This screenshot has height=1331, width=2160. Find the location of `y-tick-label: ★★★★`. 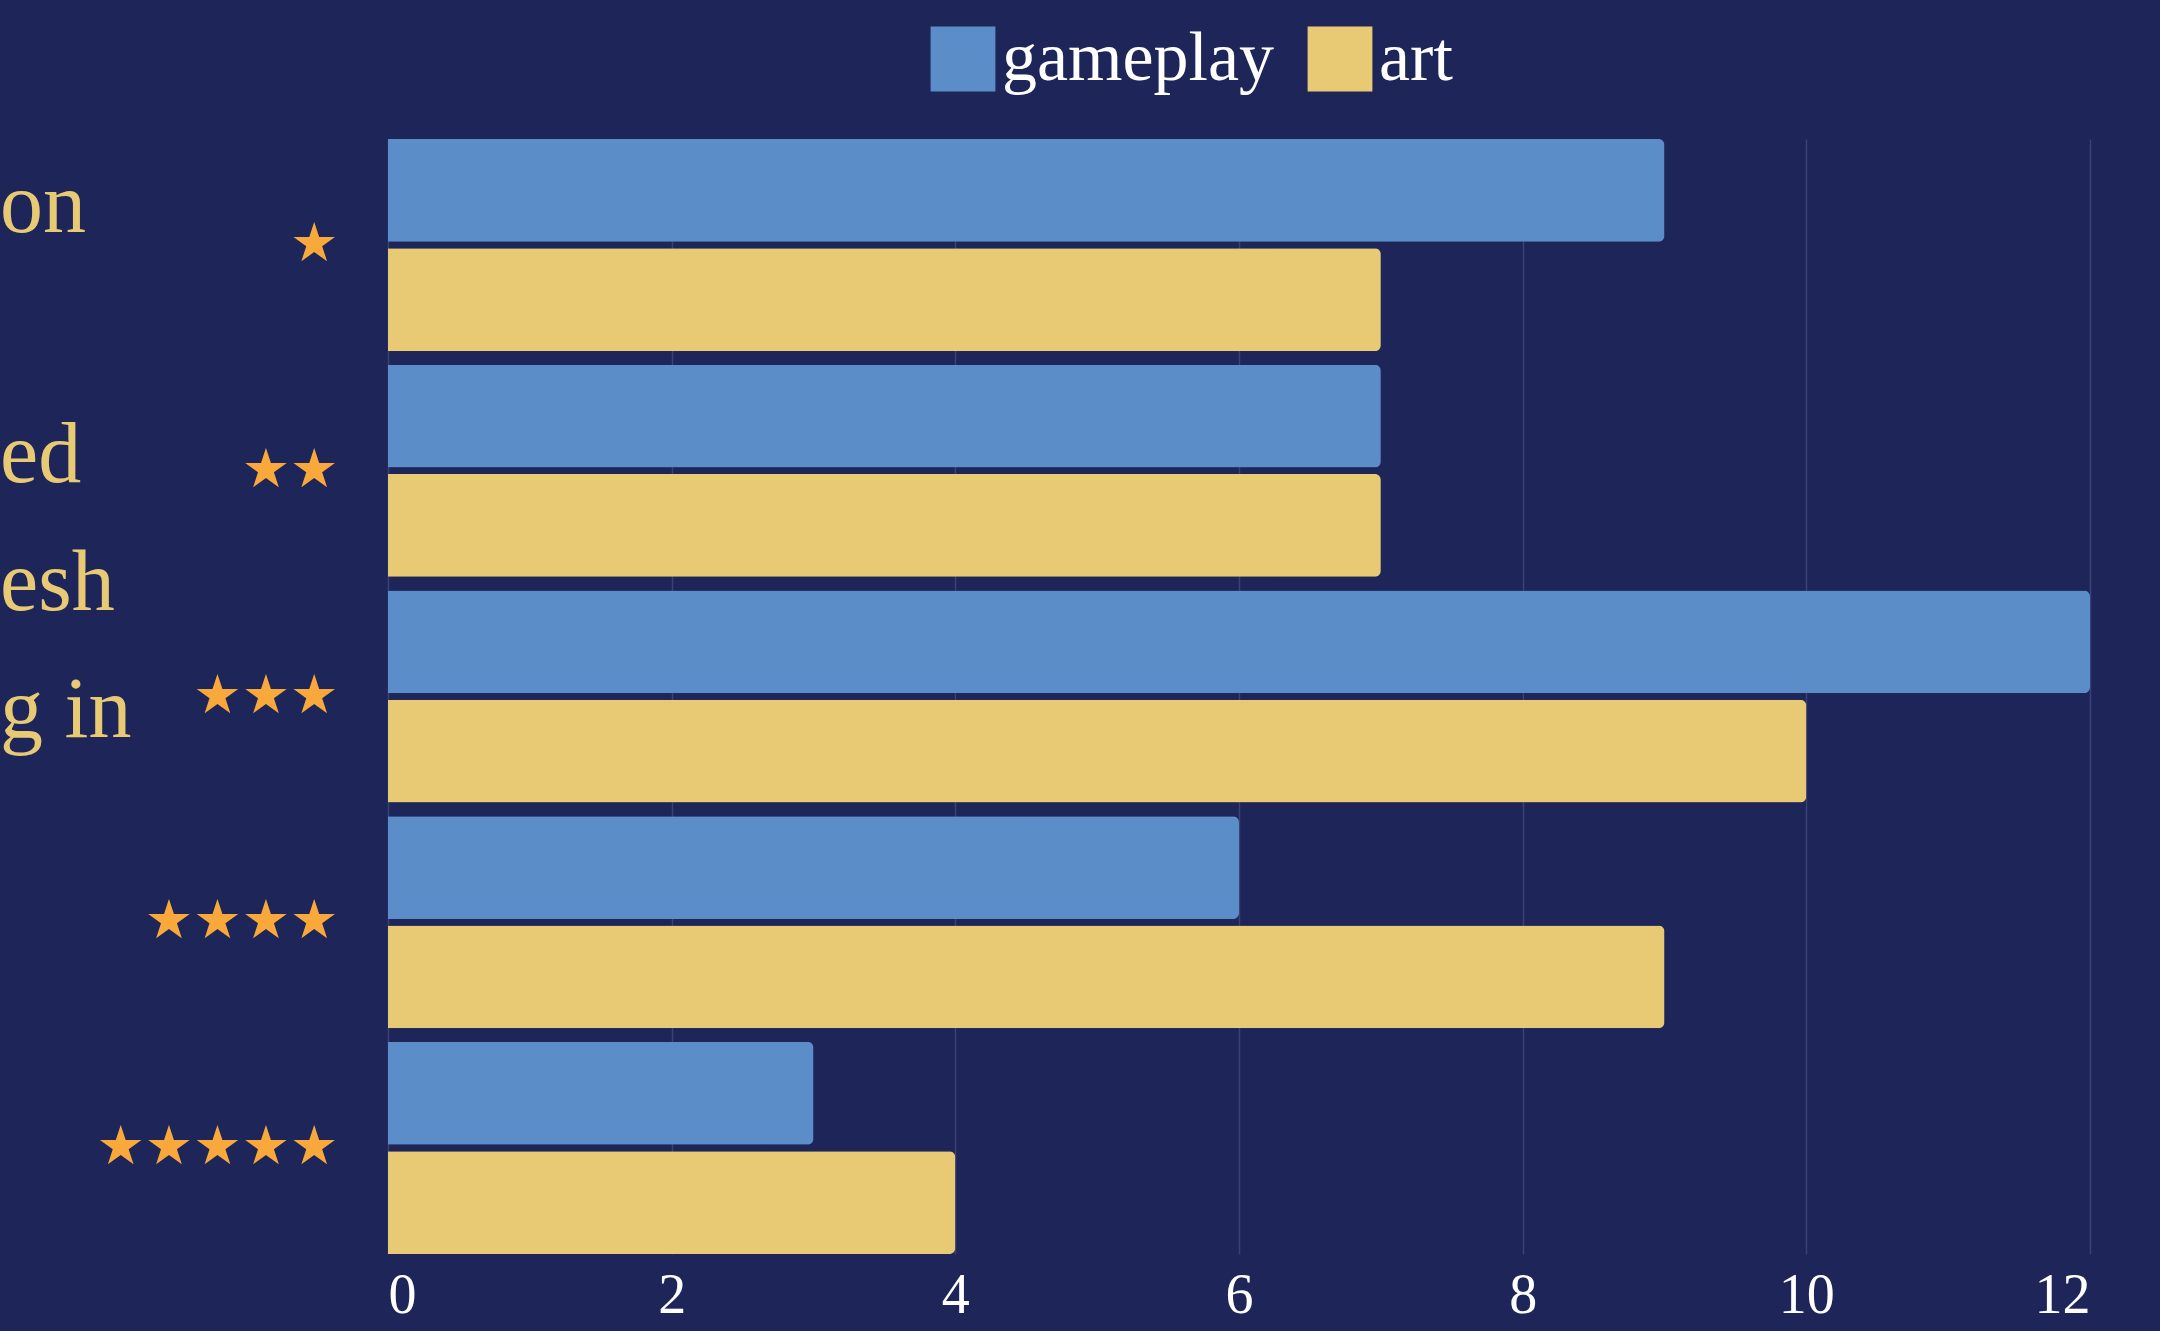

y-tick-label: ★★★★ is located at coordinates (241, 920).